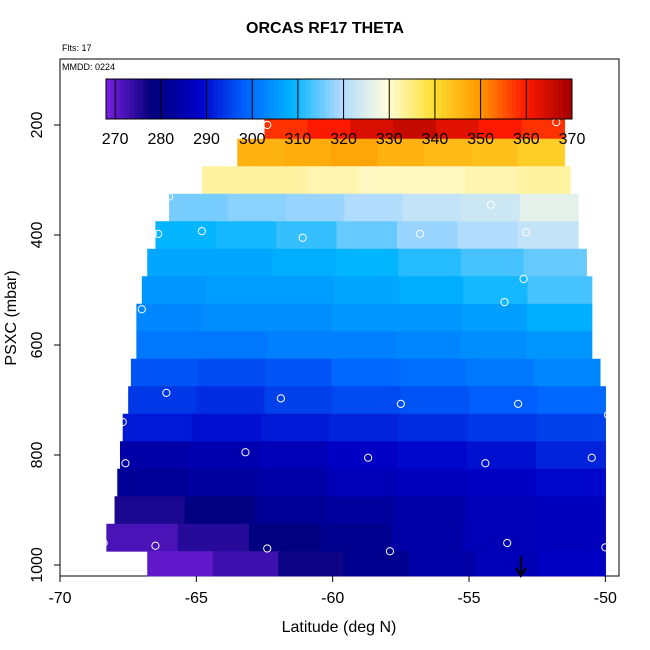 This screenshot has width=650, height=650. I want to click on colorbar-tick-label: 340, so click(435, 139).